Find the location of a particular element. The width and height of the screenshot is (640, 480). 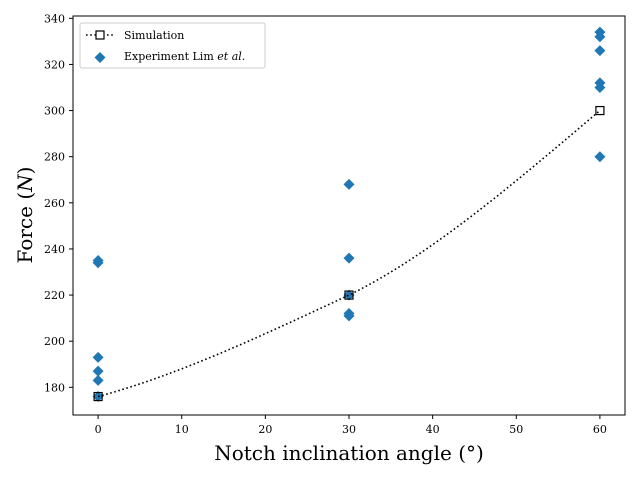

y-tick-label: 280 is located at coordinates (54, 157).